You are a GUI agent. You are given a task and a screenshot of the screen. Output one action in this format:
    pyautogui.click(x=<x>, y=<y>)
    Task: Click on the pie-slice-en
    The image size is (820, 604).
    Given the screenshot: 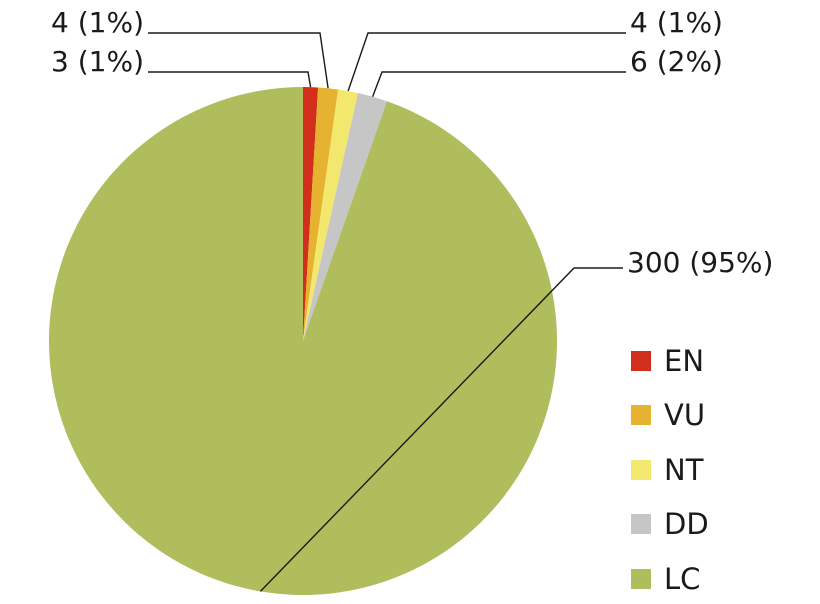 What is the action you would take?
    pyautogui.click(x=311, y=214)
    